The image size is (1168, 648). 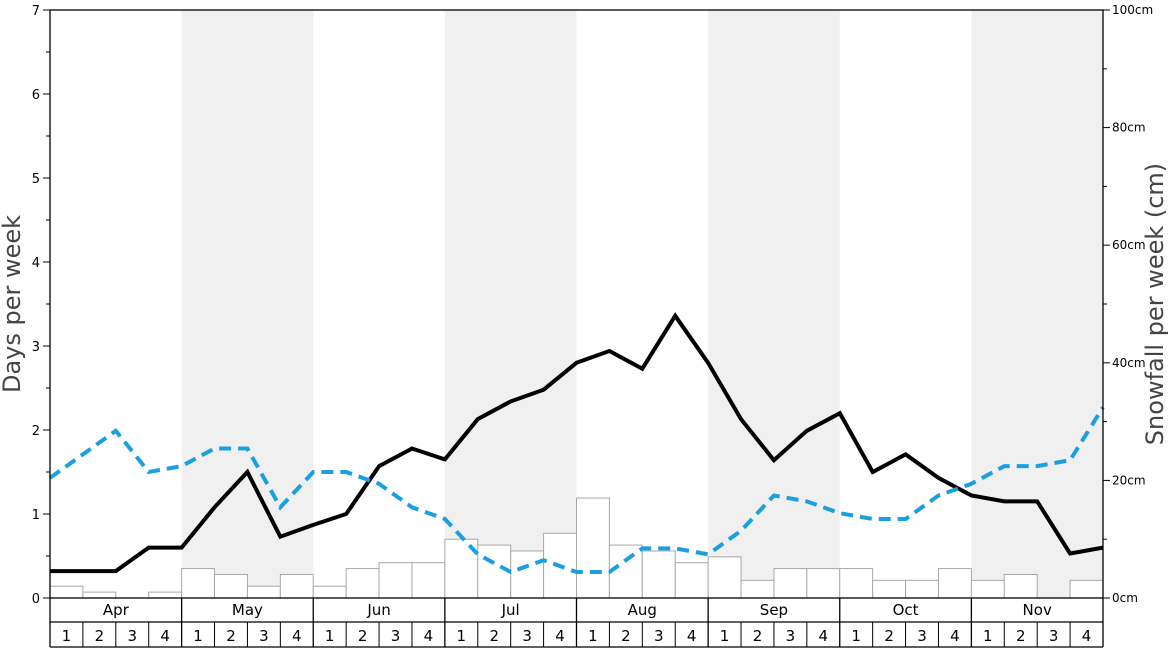 I want to click on month-label: Oct, so click(x=906, y=610).